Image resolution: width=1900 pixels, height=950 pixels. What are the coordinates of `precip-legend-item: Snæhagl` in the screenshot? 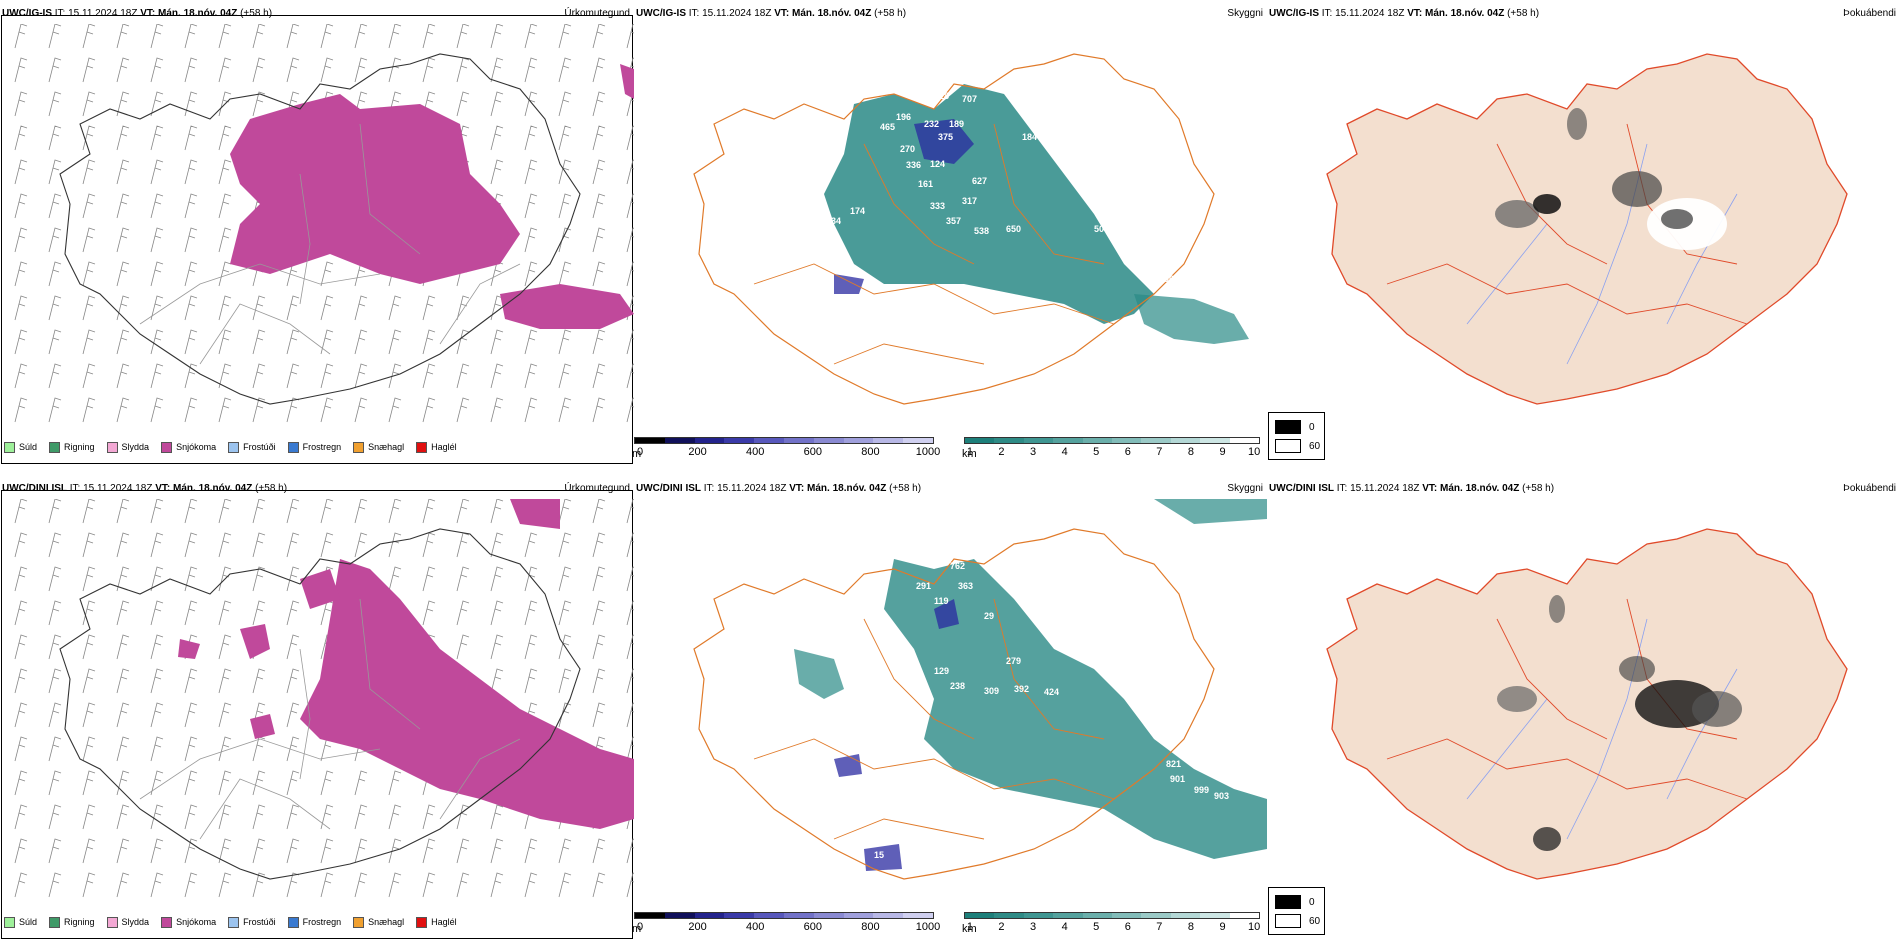 It's located at (378, 447).